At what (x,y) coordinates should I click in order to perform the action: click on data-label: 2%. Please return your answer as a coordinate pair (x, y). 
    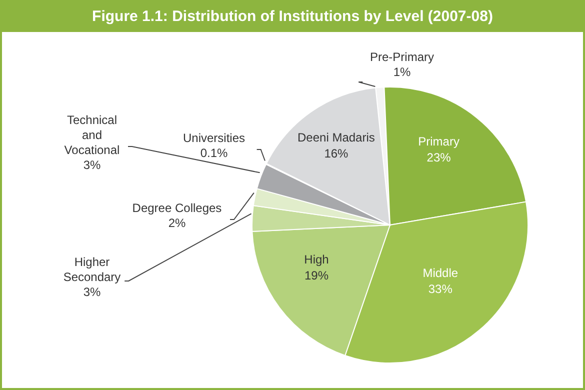
    Looking at the image, I should click on (177, 223).